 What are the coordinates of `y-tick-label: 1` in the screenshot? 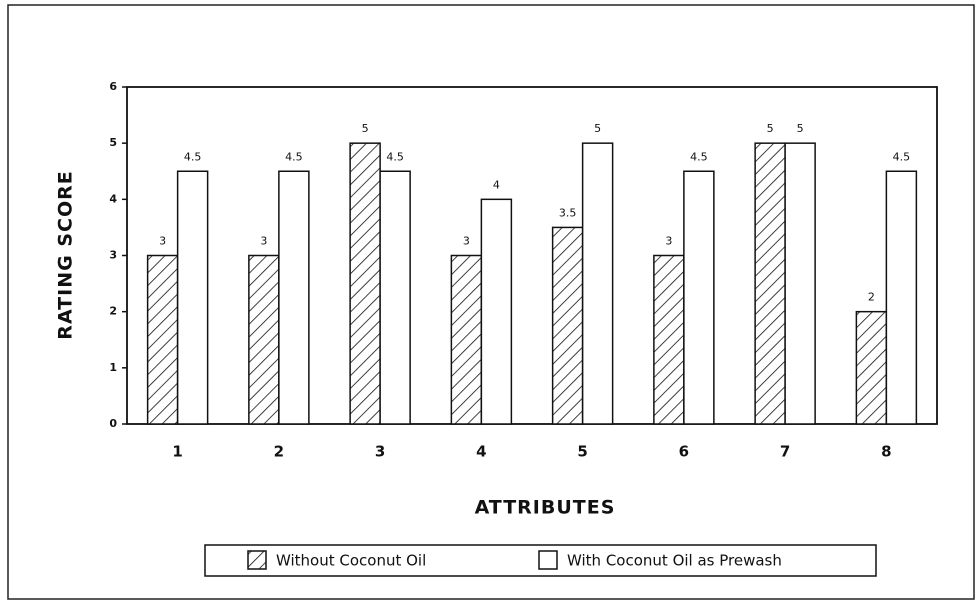 It's located at (113, 367).